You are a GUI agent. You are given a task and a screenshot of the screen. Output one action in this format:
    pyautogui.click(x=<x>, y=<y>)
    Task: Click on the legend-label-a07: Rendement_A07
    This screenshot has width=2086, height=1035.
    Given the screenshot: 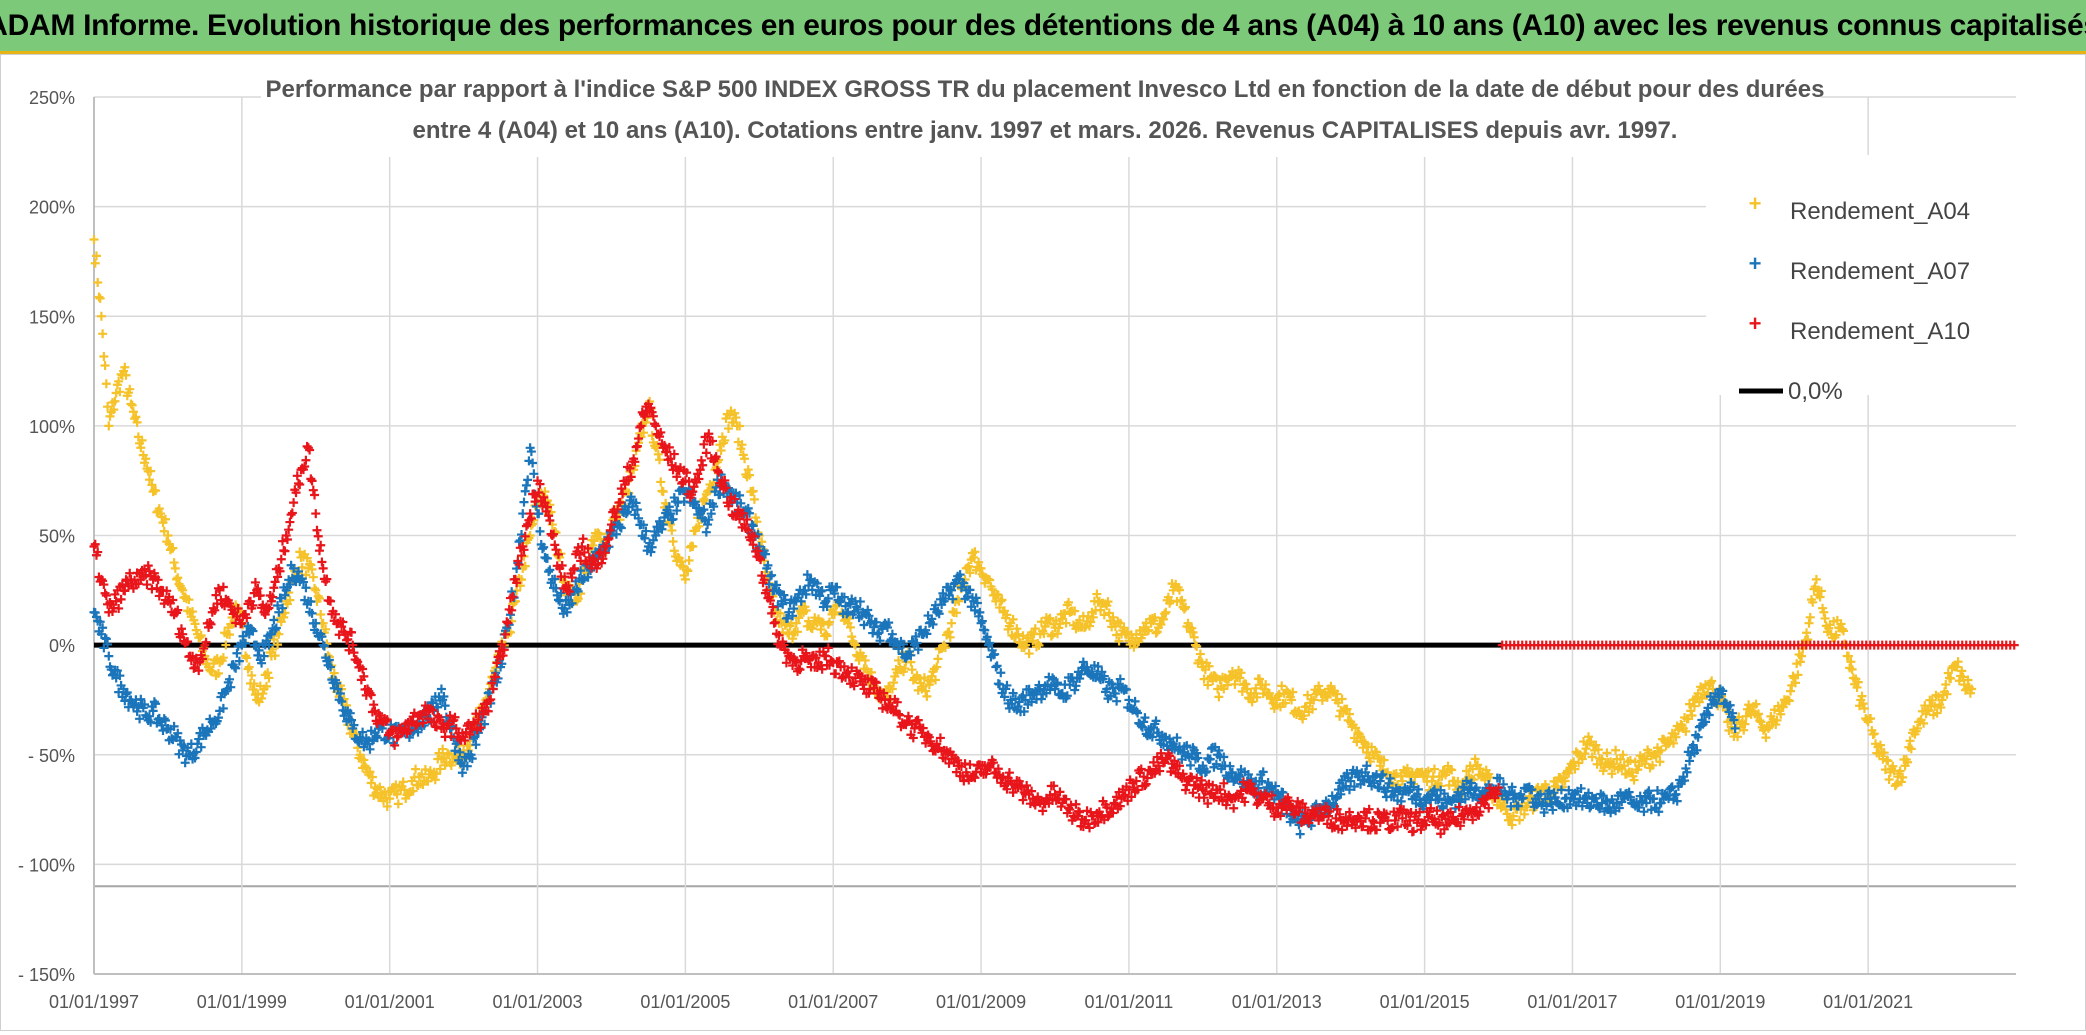 What is the action you would take?
    pyautogui.click(x=1880, y=271)
    